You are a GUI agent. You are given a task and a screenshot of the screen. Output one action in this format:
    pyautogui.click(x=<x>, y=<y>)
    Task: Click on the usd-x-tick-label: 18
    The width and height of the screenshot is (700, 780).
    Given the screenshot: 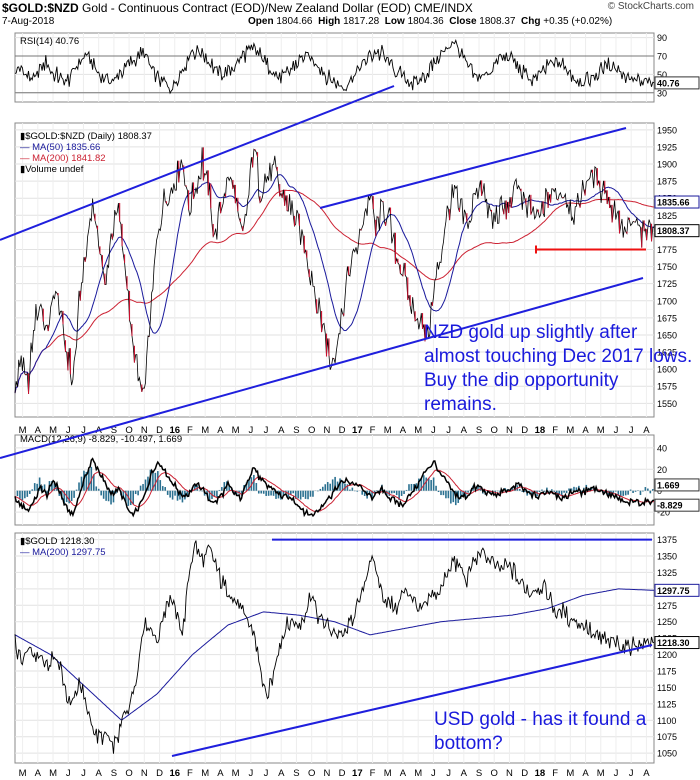 What is the action you would take?
    pyautogui.click(x=540, y=773)
    